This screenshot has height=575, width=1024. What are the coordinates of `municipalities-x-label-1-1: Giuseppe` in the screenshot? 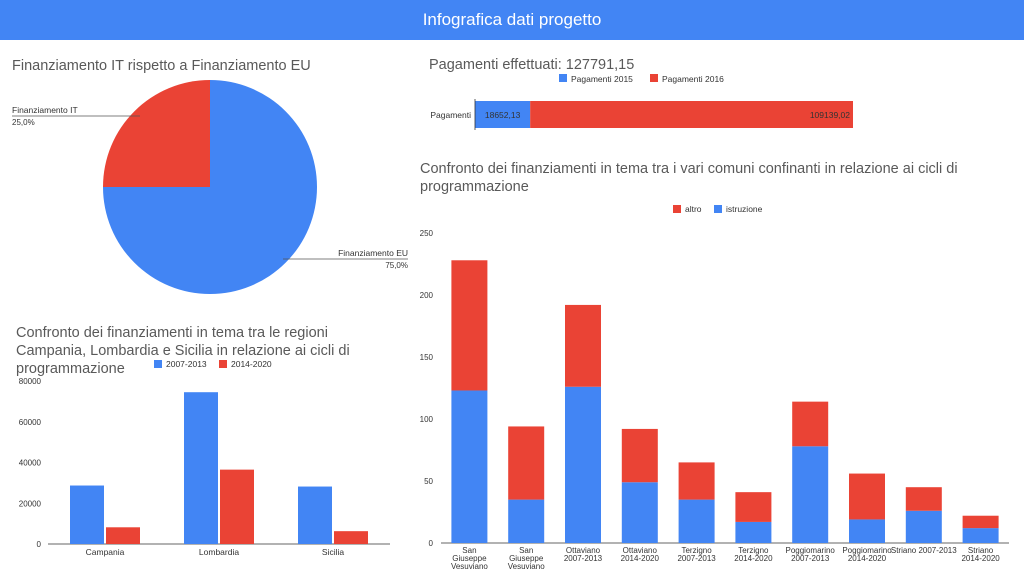 It's located at (526, 558).